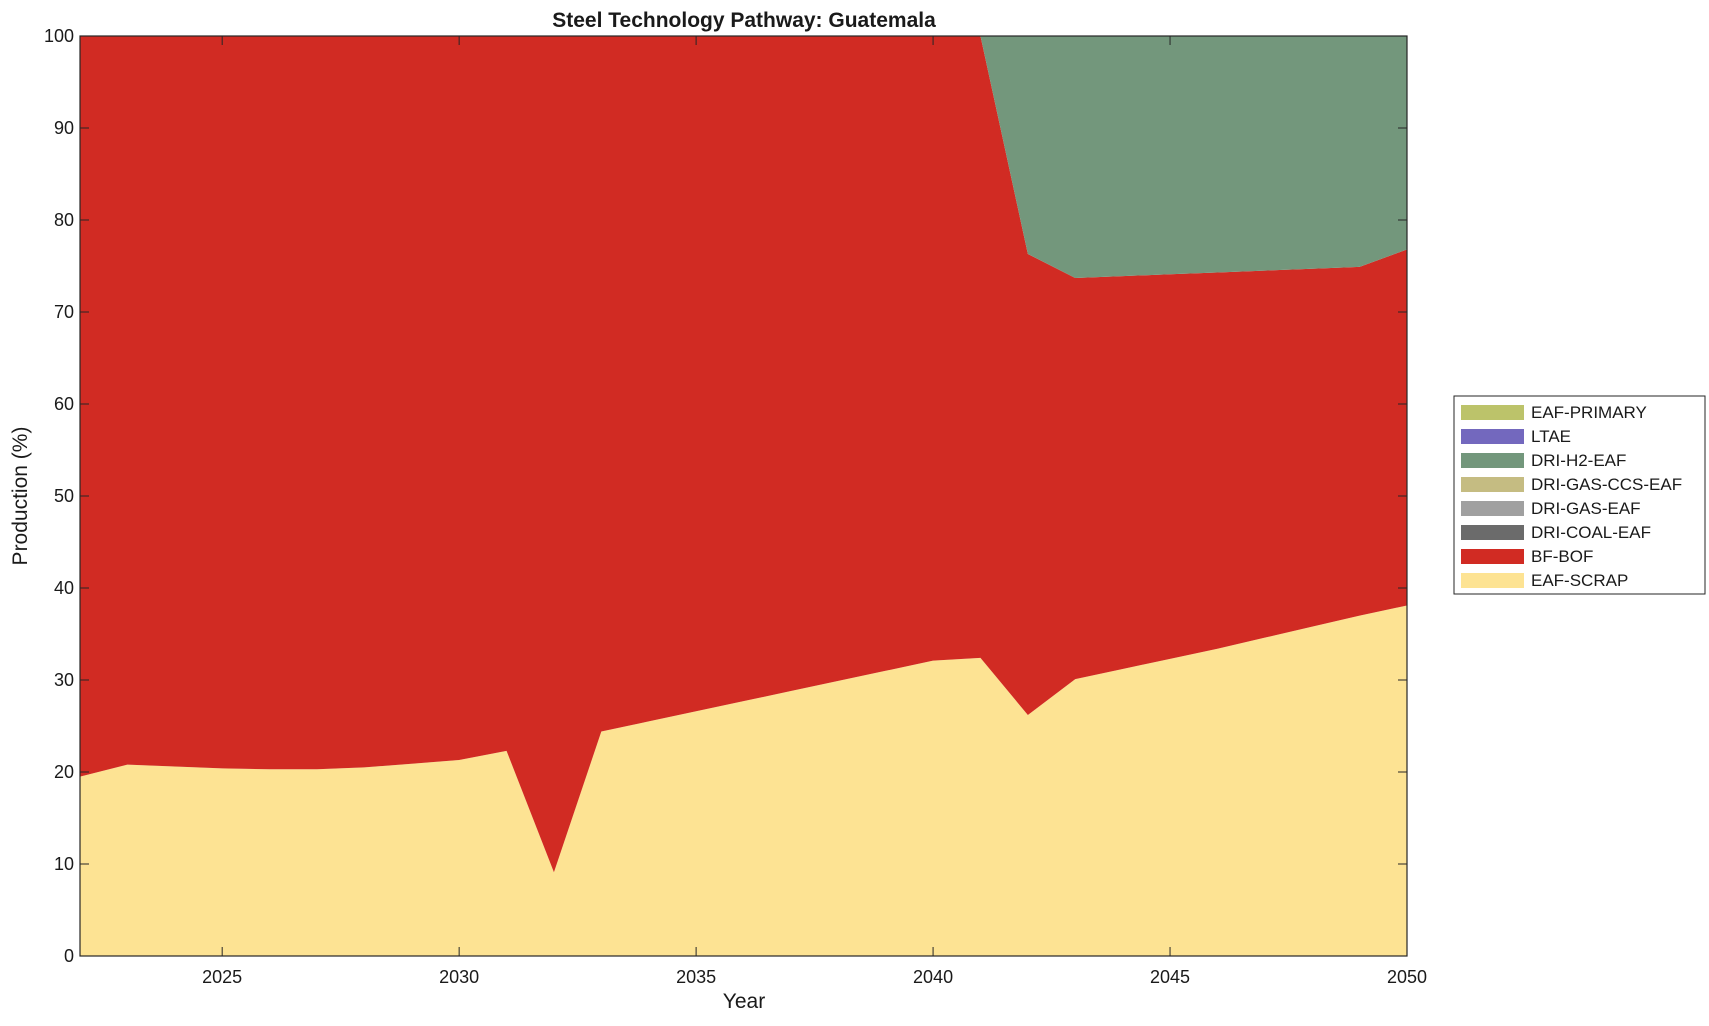 The width and height of the screenshot is (1709, 1026). Describe the element at coordinates (222, 977) in the screenshot. I see `x-tick-label: 2025` at that location.